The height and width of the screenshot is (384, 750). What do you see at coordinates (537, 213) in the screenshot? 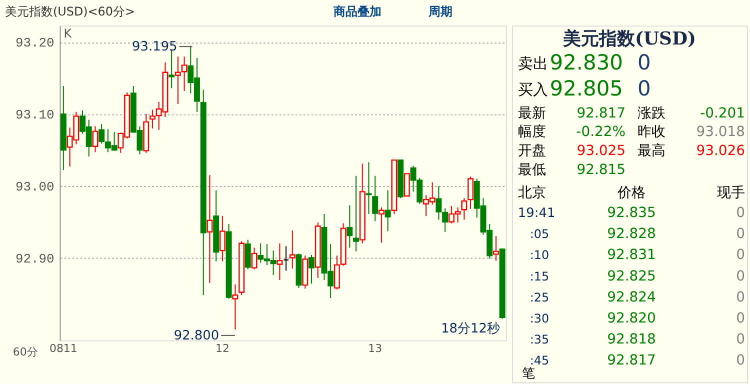
I see `text: 19:41` at bounding box center [537, 213].